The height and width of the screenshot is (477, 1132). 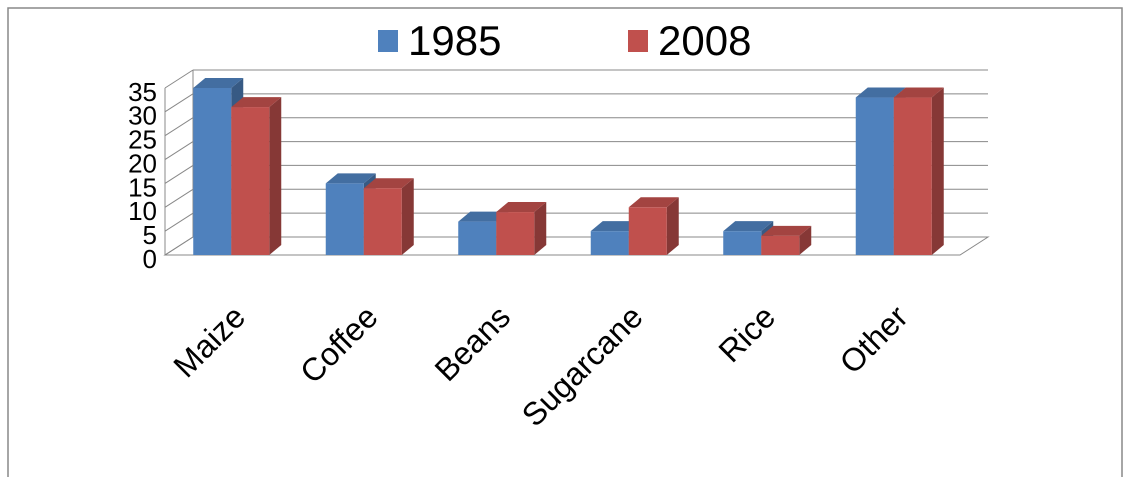 What do you see at coordinates (142, 163) in the screenshot?
I see `y-tick-label: 20` at bounding box center [142, 163].